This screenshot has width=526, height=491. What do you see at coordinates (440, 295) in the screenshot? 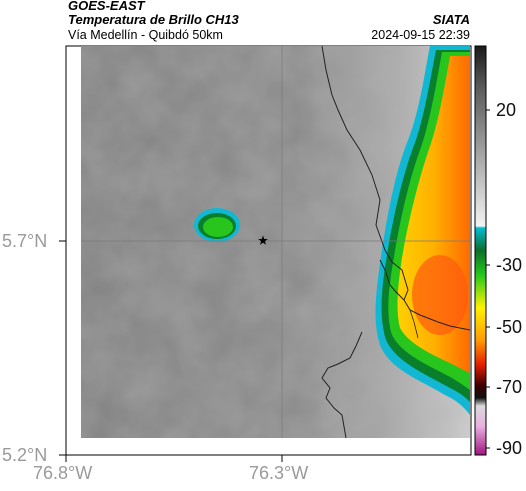
I see `convection-hotspot` at bounding box center [440, 295].